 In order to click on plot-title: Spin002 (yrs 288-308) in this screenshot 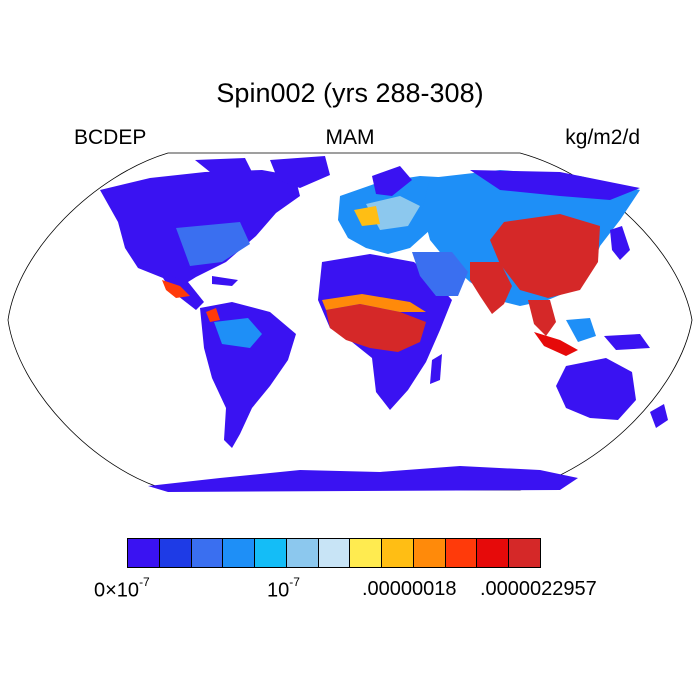, I will do `click(350, 93)`.